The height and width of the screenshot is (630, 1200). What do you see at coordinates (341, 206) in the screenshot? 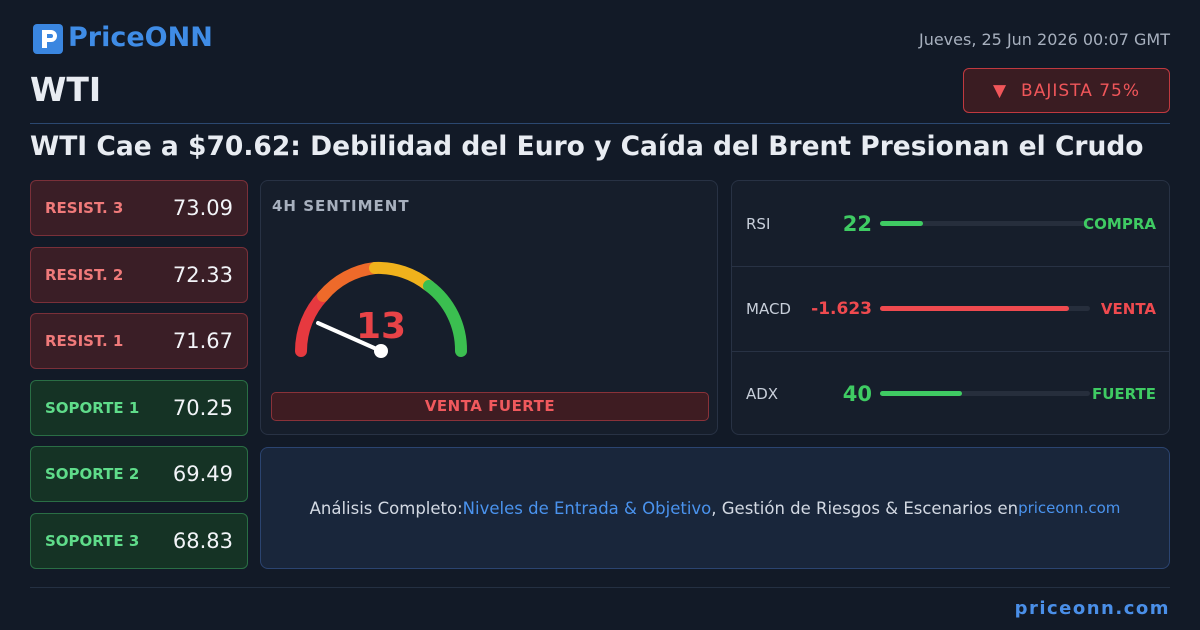
I see `sentiment-title: 4H SENTIMENT` at bounding box center [341, 206].